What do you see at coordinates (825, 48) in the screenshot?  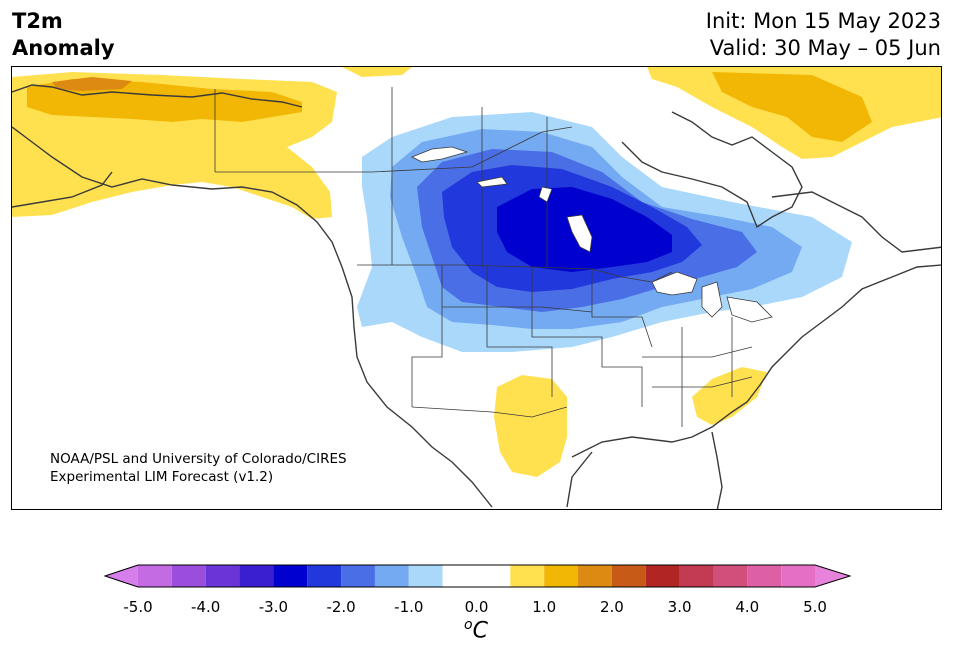 I see `valid-date: Valid: 30 May – 05 Jun` at bounding box center [825, 48].